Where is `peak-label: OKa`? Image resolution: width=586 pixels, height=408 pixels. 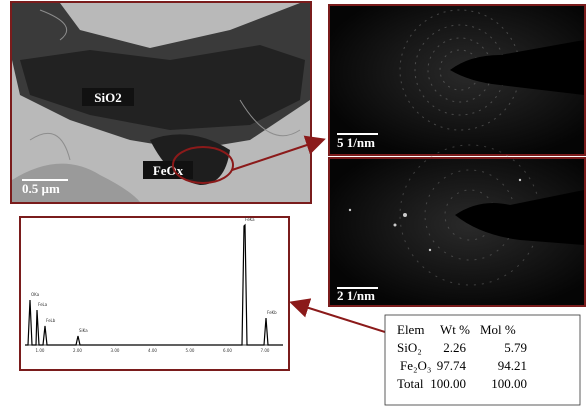
peak-label: OKa is located at coordinates (35, 294).